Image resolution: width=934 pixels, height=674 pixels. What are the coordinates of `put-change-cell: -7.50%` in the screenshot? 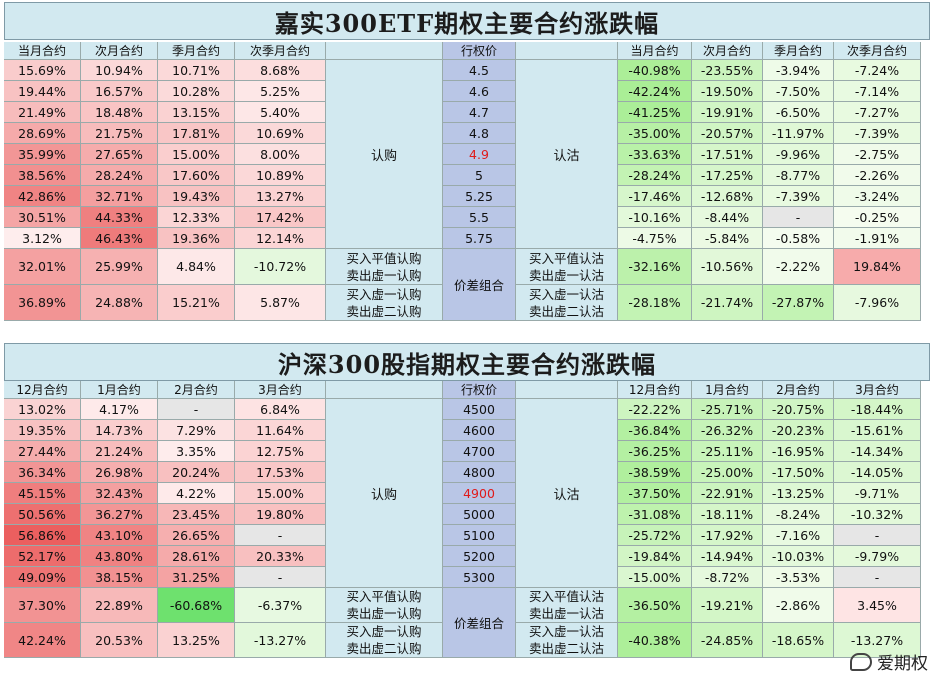 It's located at (798, 91).